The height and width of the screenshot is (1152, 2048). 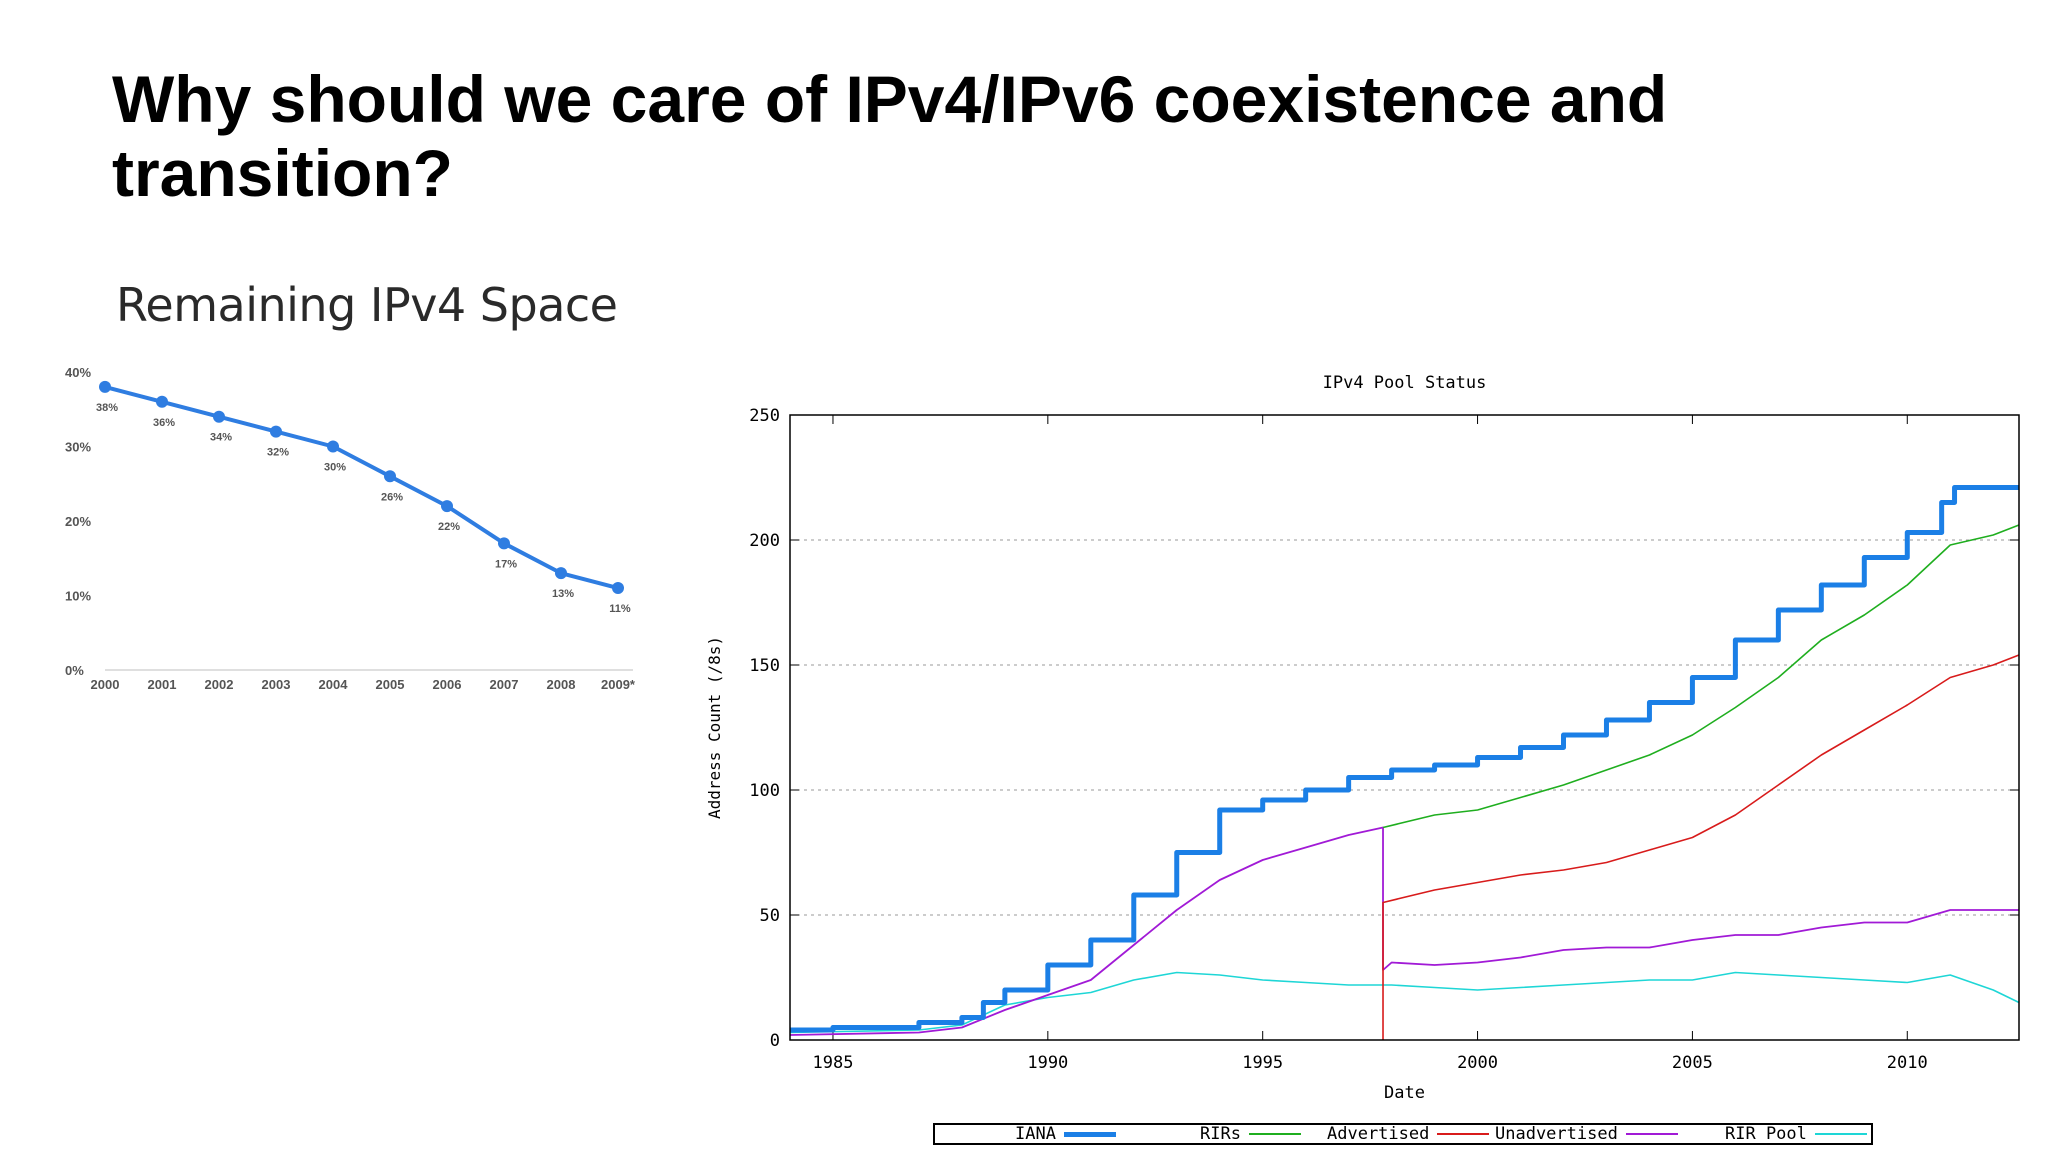 I want to click on x-axis-label: Date, so click(x=1404, y=1093).